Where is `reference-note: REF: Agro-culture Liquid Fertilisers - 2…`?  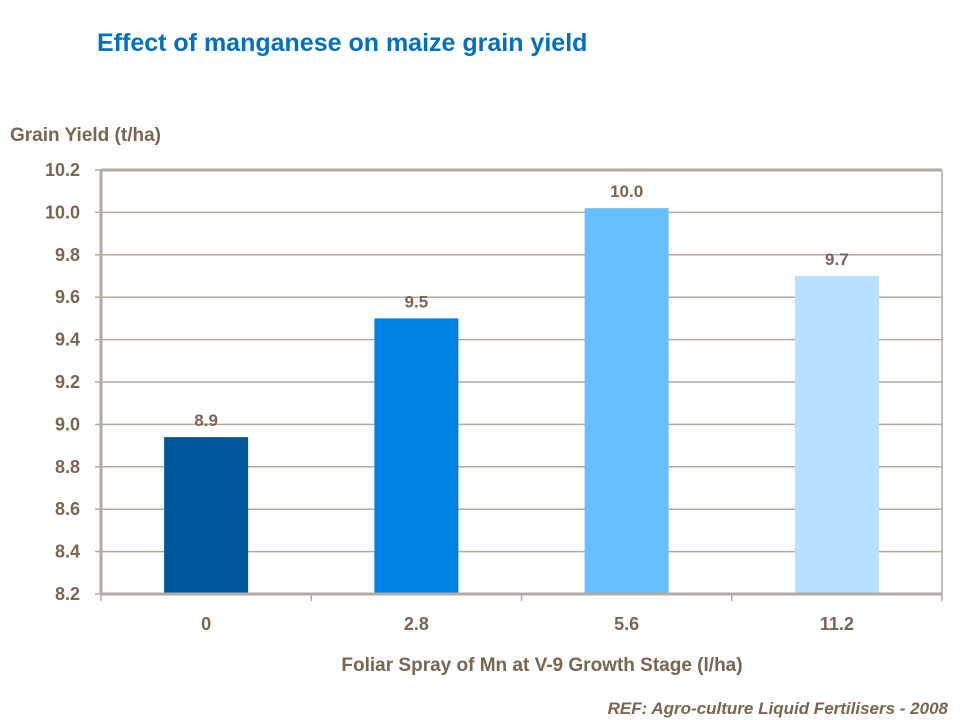
reference-note: REF: Agro-culture Liquid Fertilisers - 2… is located at coordinates (777, 708).